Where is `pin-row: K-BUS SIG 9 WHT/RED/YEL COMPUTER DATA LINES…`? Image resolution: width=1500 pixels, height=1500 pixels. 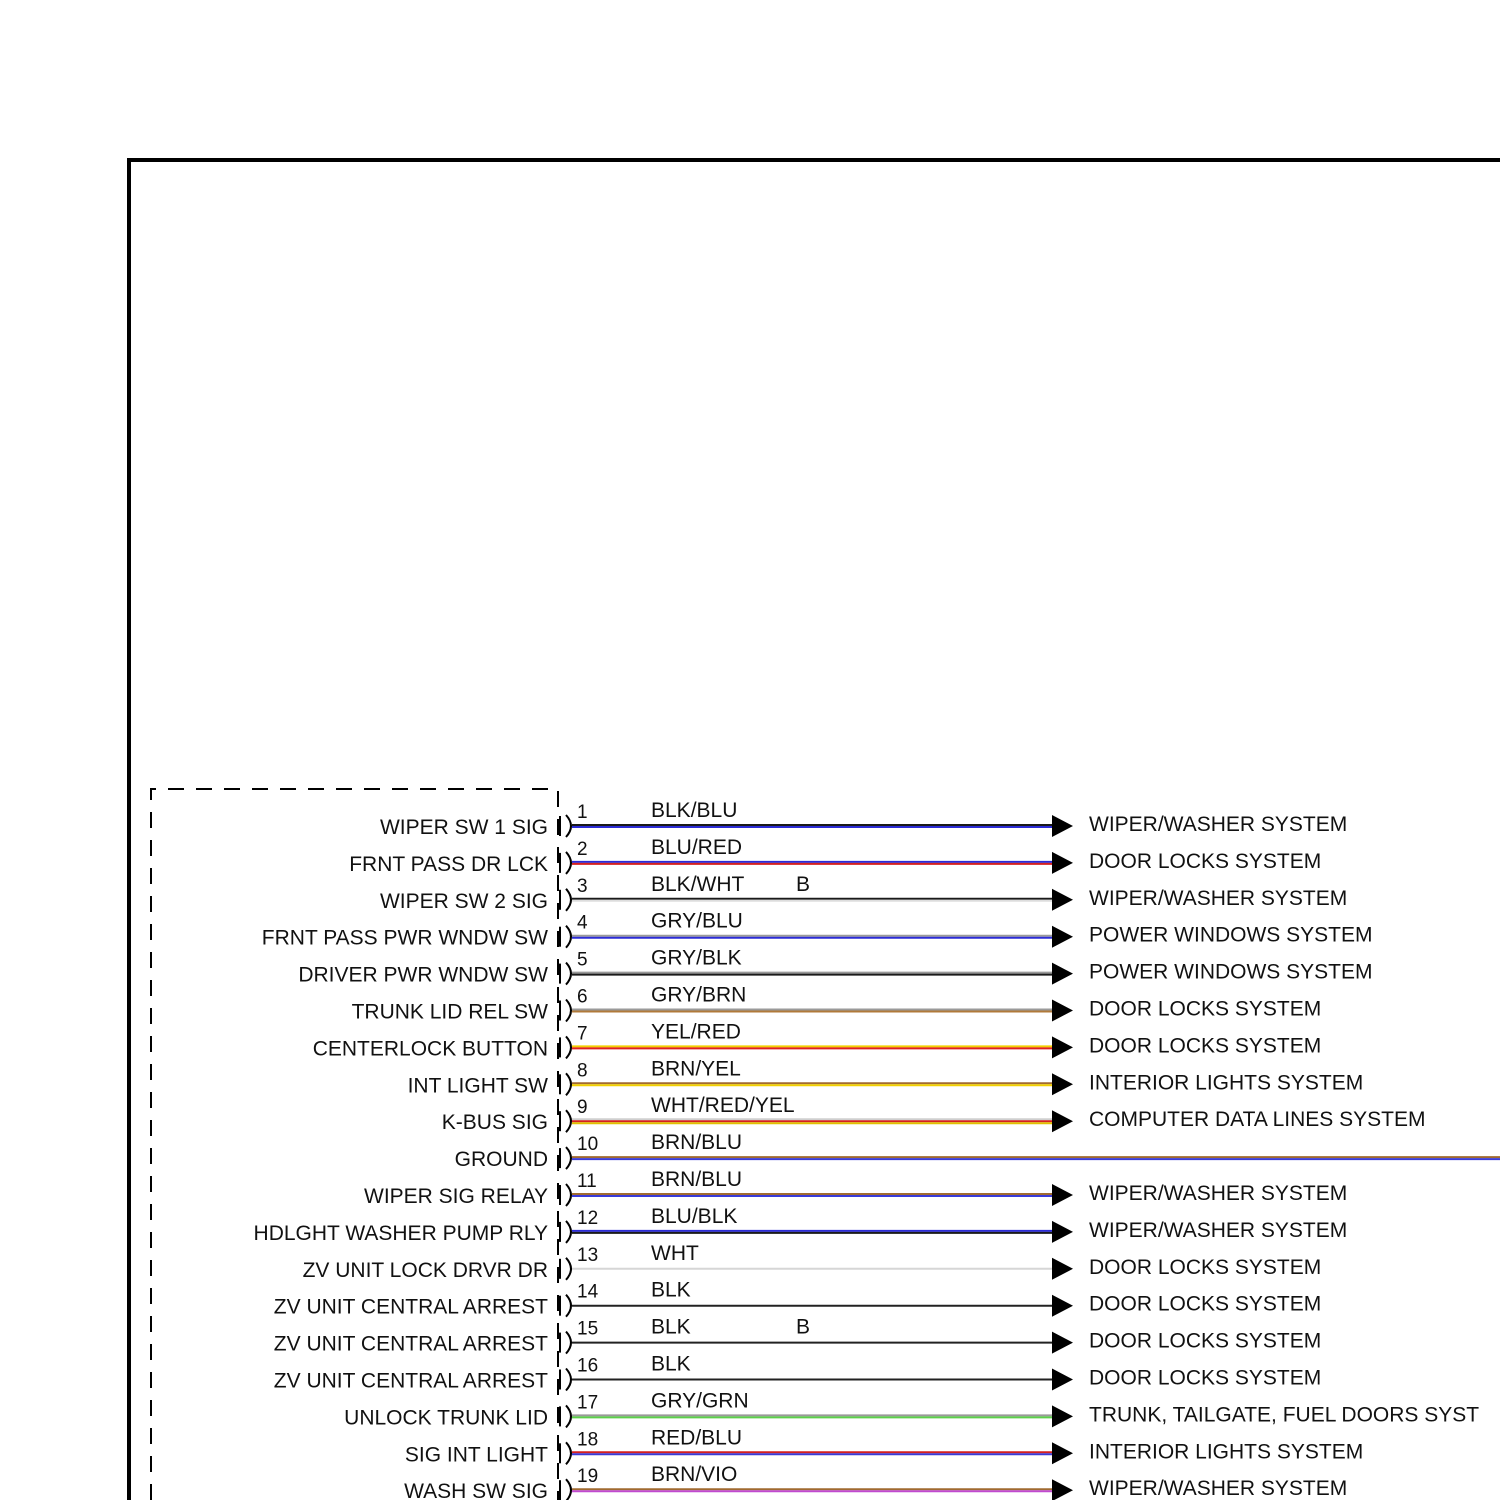
pin-row: K-BUS SIG 9 WHT/RED/YEL COMPUTER DATA LINES… is located at coordinates (934, 1114).